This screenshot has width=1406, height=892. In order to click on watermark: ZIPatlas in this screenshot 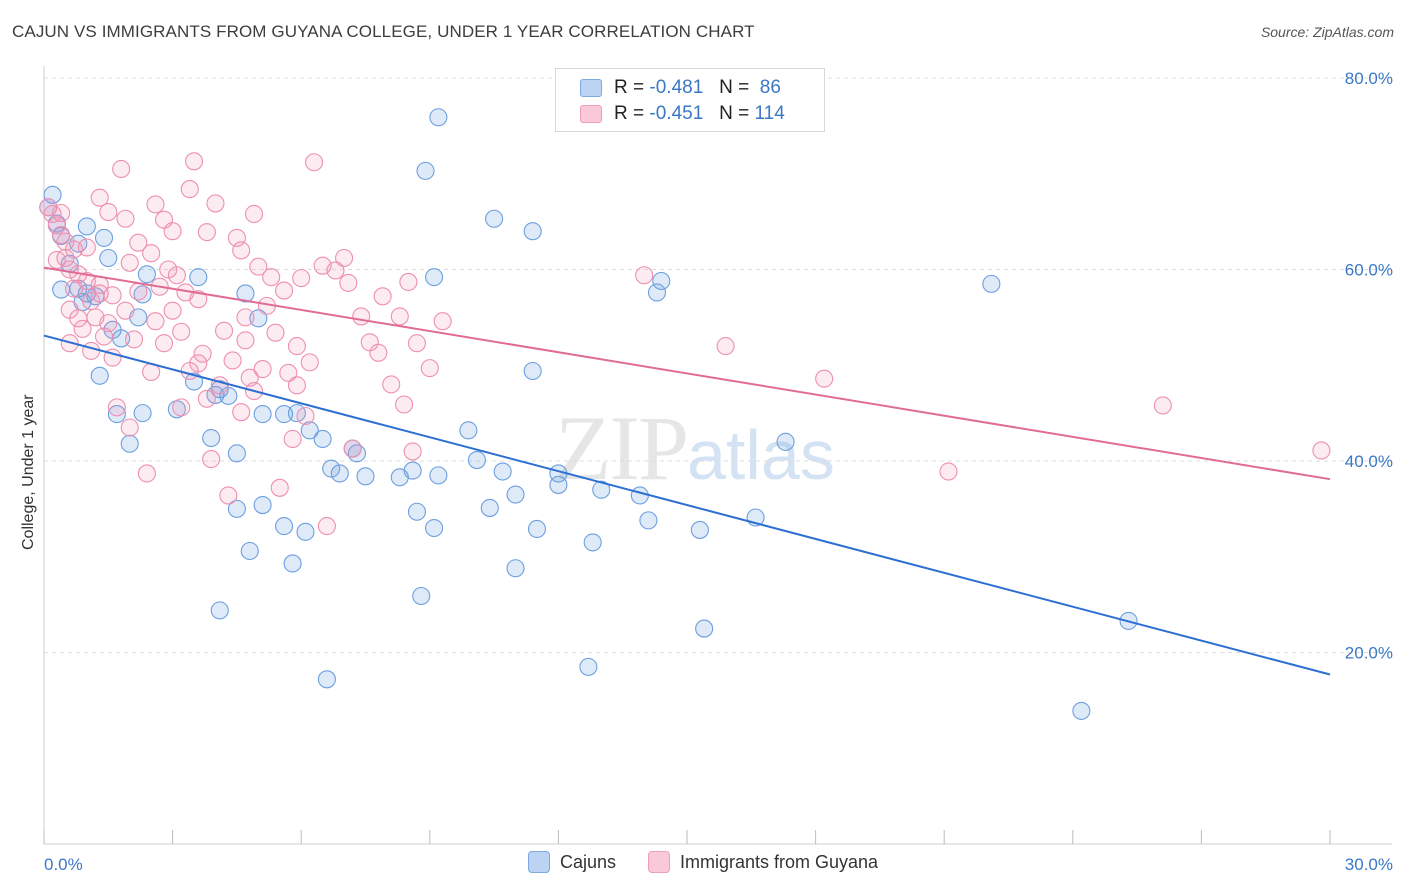, I will do `click(695, 448)`.